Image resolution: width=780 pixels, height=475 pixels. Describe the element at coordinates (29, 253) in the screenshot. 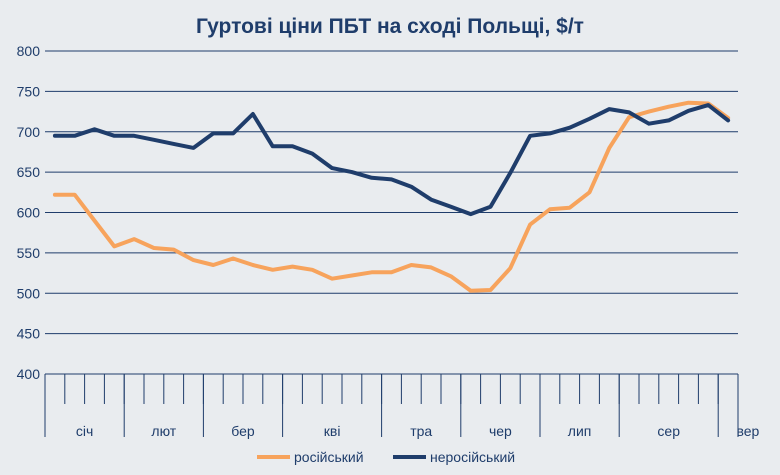

I see `y-tick-label: 550` at that location.